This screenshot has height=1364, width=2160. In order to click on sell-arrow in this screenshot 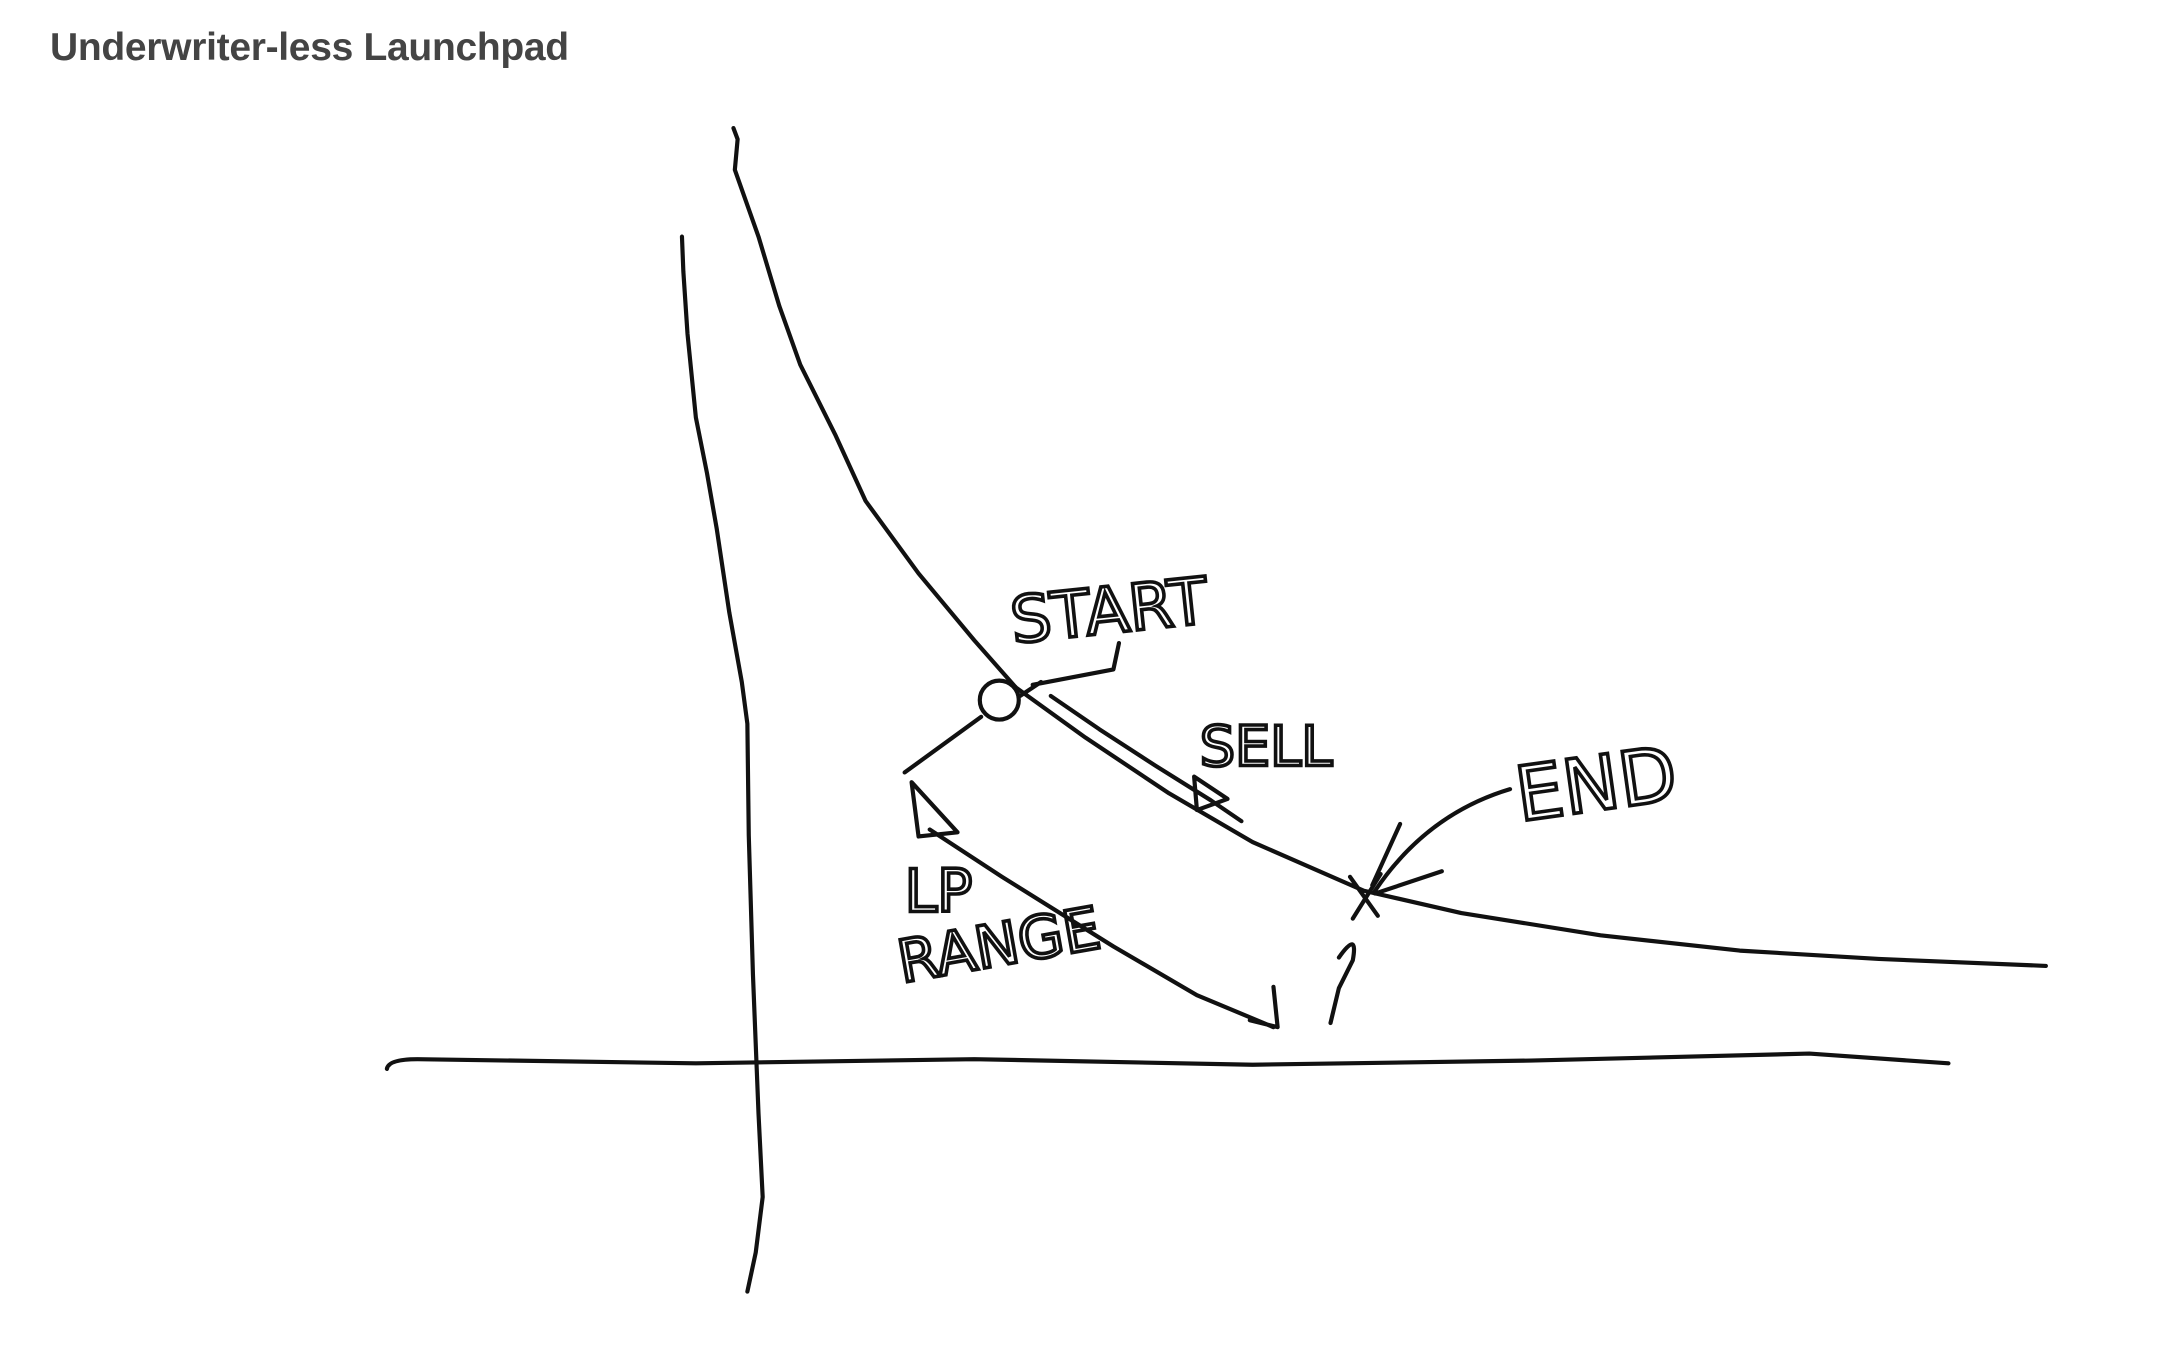, I will do `click(1146, 758)`.